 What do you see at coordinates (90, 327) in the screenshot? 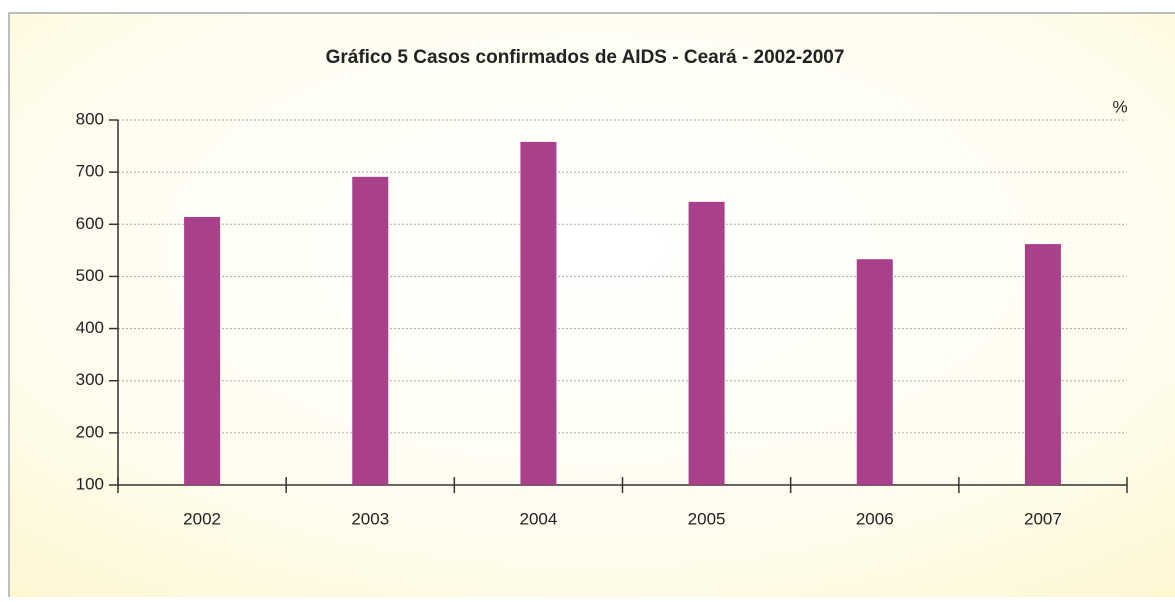
I see `y-tick-label: 400` at bounding box center [90, 327].